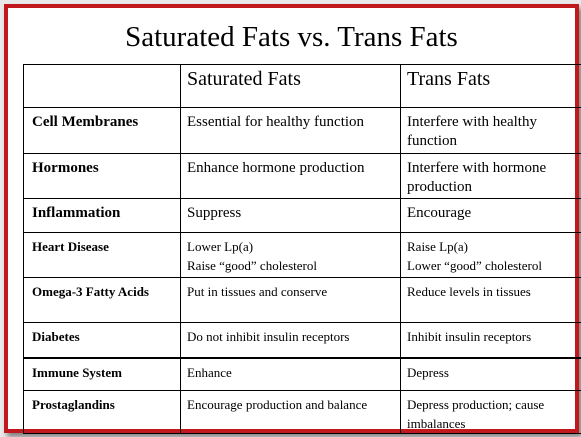 The image size is (581, 437). I want to click on row-label-diabetes: Diabetes, so click(102, 340).